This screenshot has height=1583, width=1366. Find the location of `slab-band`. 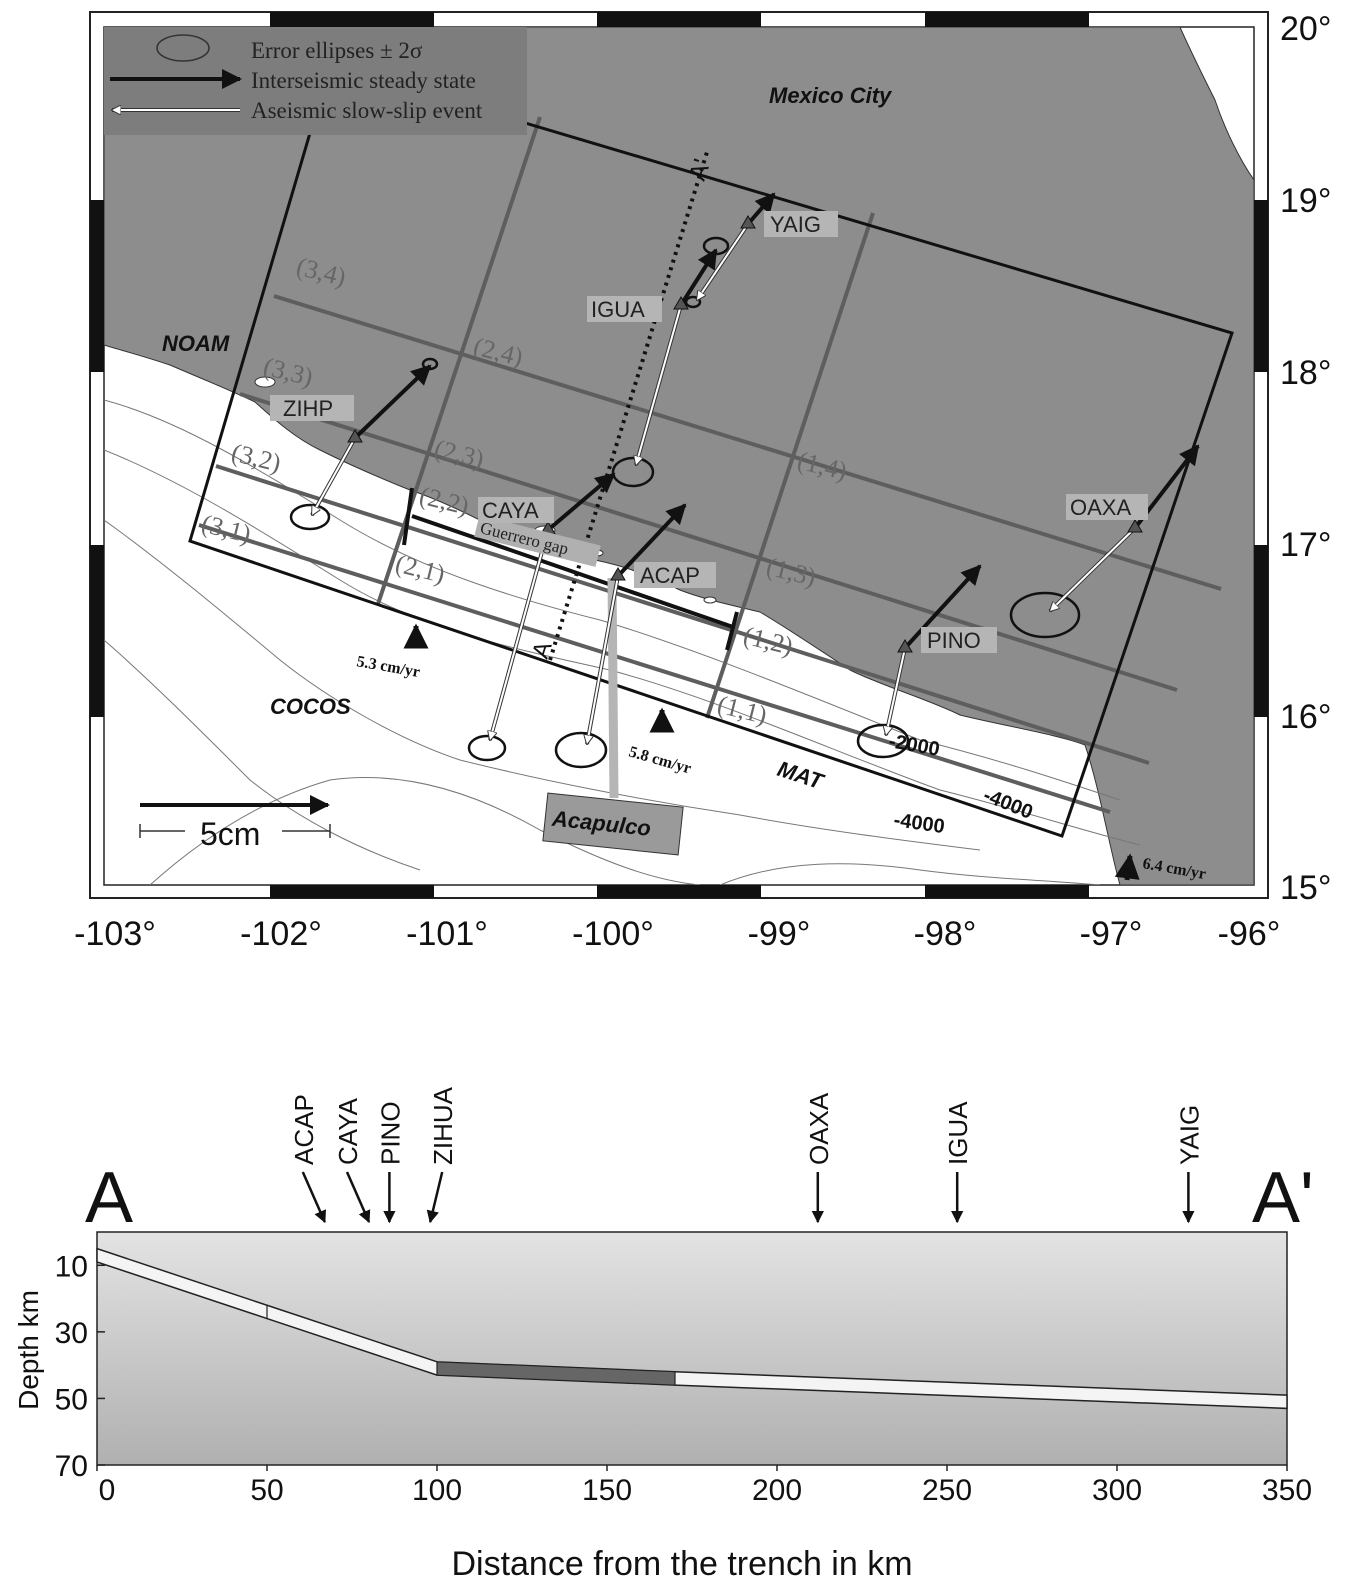

slab-band is located at coordinates (692, 1328).